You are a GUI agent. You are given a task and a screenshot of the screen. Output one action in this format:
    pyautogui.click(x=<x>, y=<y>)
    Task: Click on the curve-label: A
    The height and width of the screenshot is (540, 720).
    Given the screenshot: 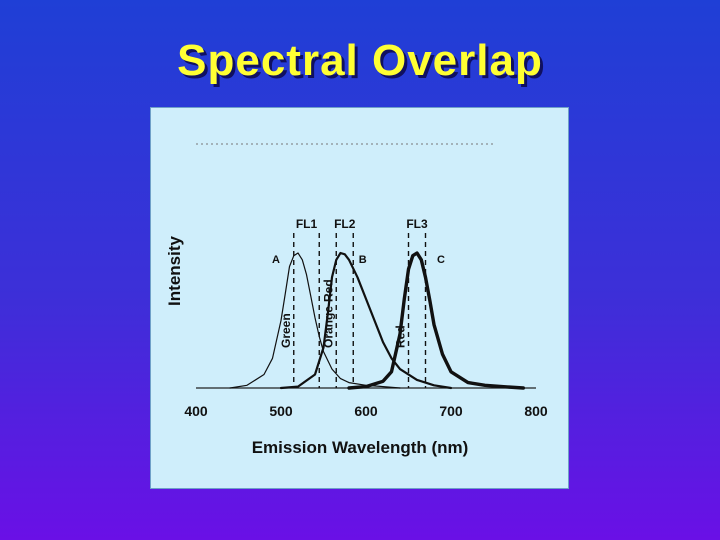 What is the action you would take?
    pyautogui.click(x=276, y=260)
    